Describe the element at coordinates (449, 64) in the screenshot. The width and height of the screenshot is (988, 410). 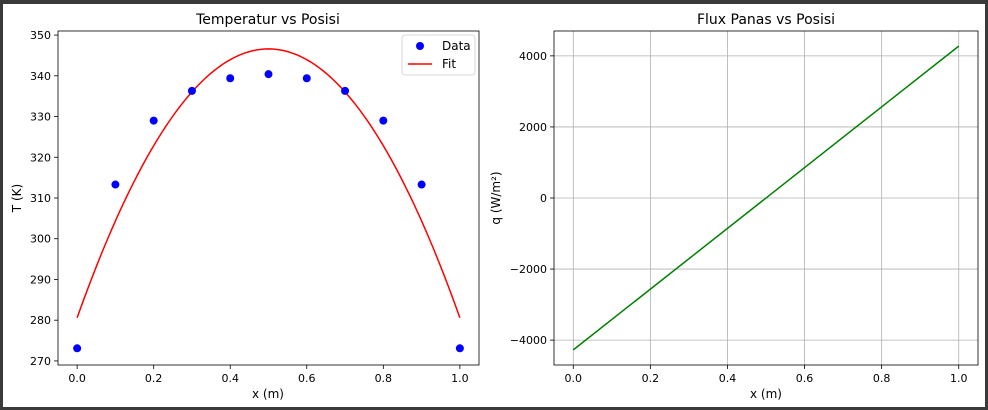
I see `legend-fit-label: Fit` at that location.